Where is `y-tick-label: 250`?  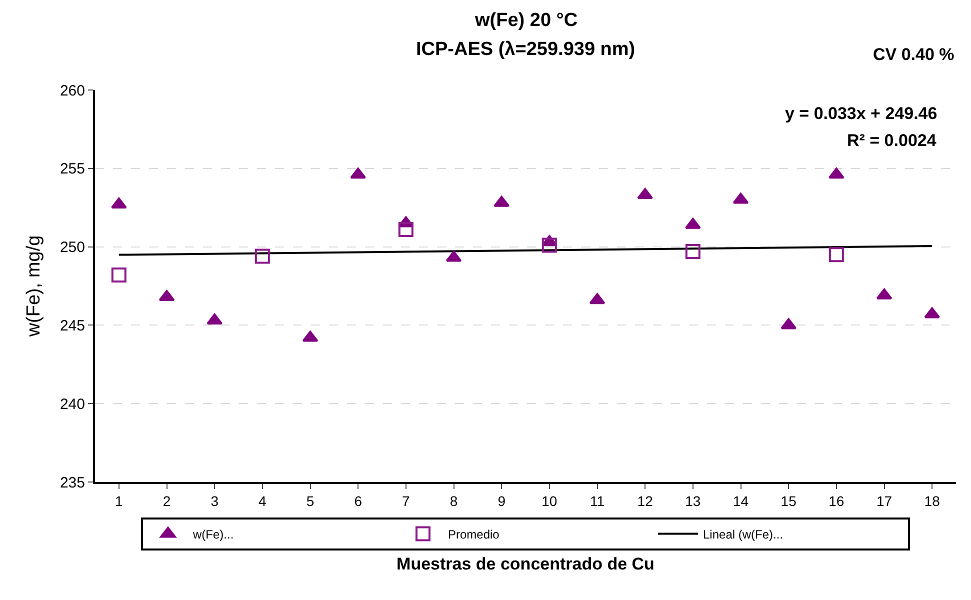 y-tick-label: 250 is located at coordinates (72, 247).